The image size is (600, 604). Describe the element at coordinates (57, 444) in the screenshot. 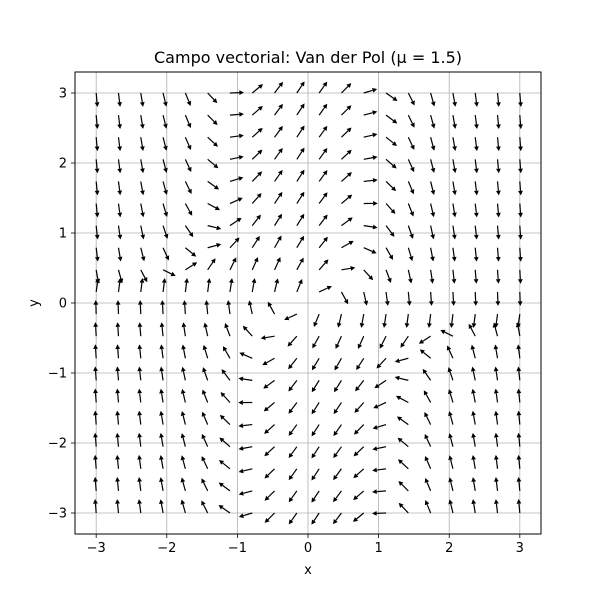

I see `y-tick-label: −2` at that location.